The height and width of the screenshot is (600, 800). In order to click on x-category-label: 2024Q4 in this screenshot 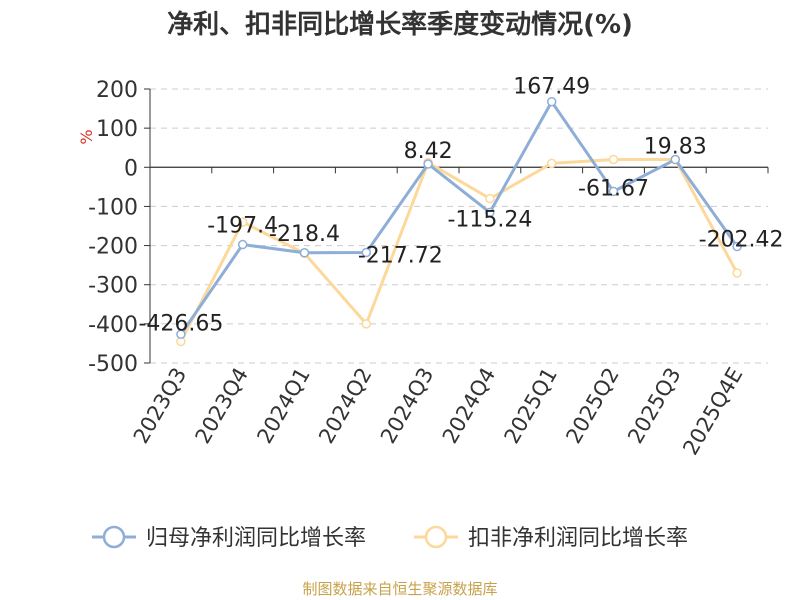, I will do `click(469, 406)`.